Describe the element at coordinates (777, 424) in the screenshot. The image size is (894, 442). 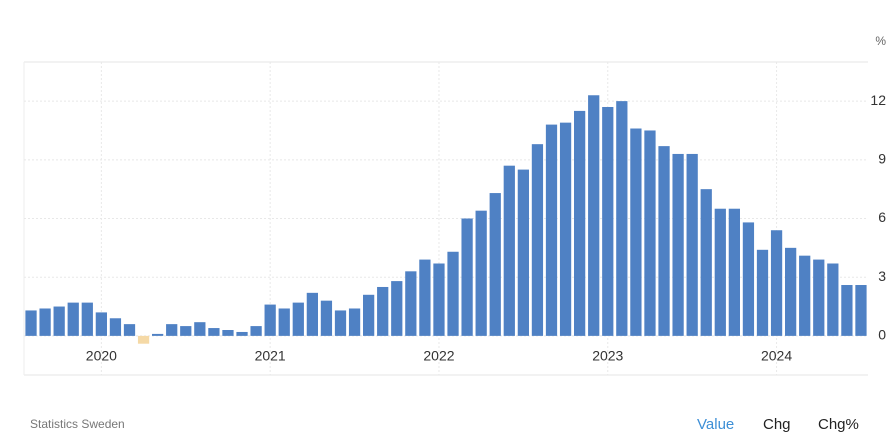
I see `chg-button: Chg` at that location.